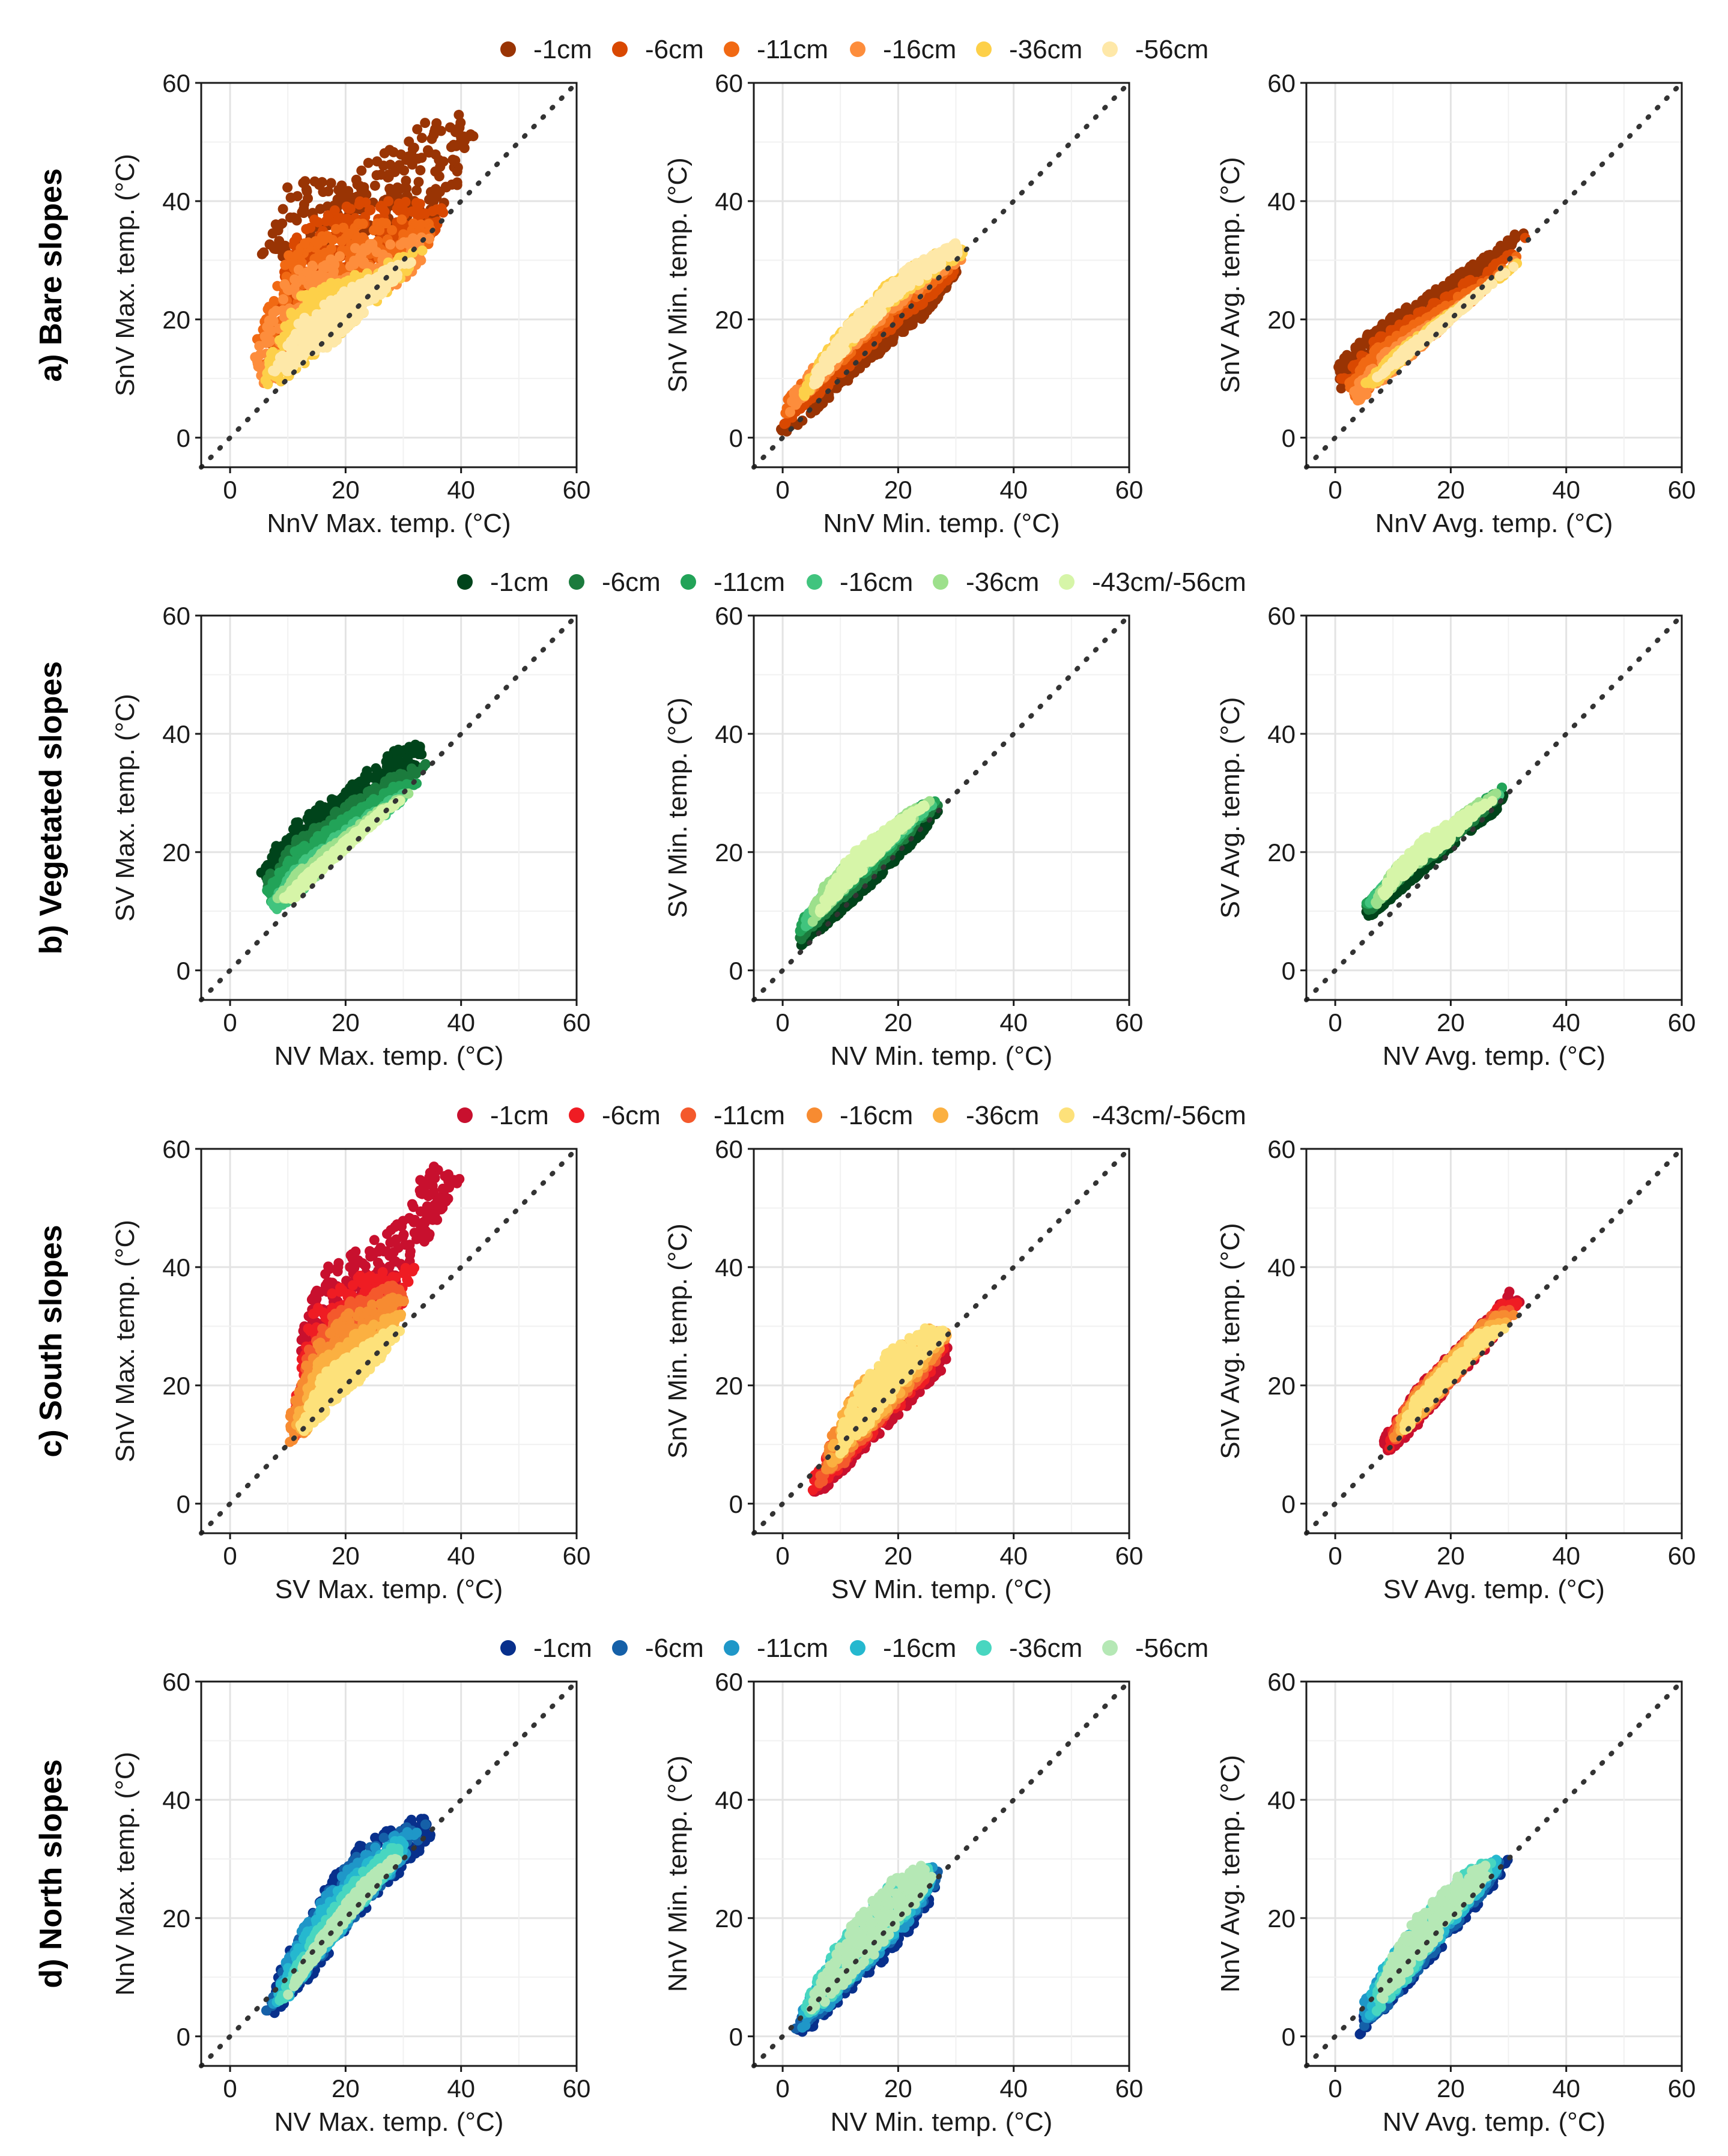 The image size is (1728, 2156). What do you see at coordinates (562, 49) in the screenshot?
I see `legend-label: -1cm` at bounding box center [562, 49].